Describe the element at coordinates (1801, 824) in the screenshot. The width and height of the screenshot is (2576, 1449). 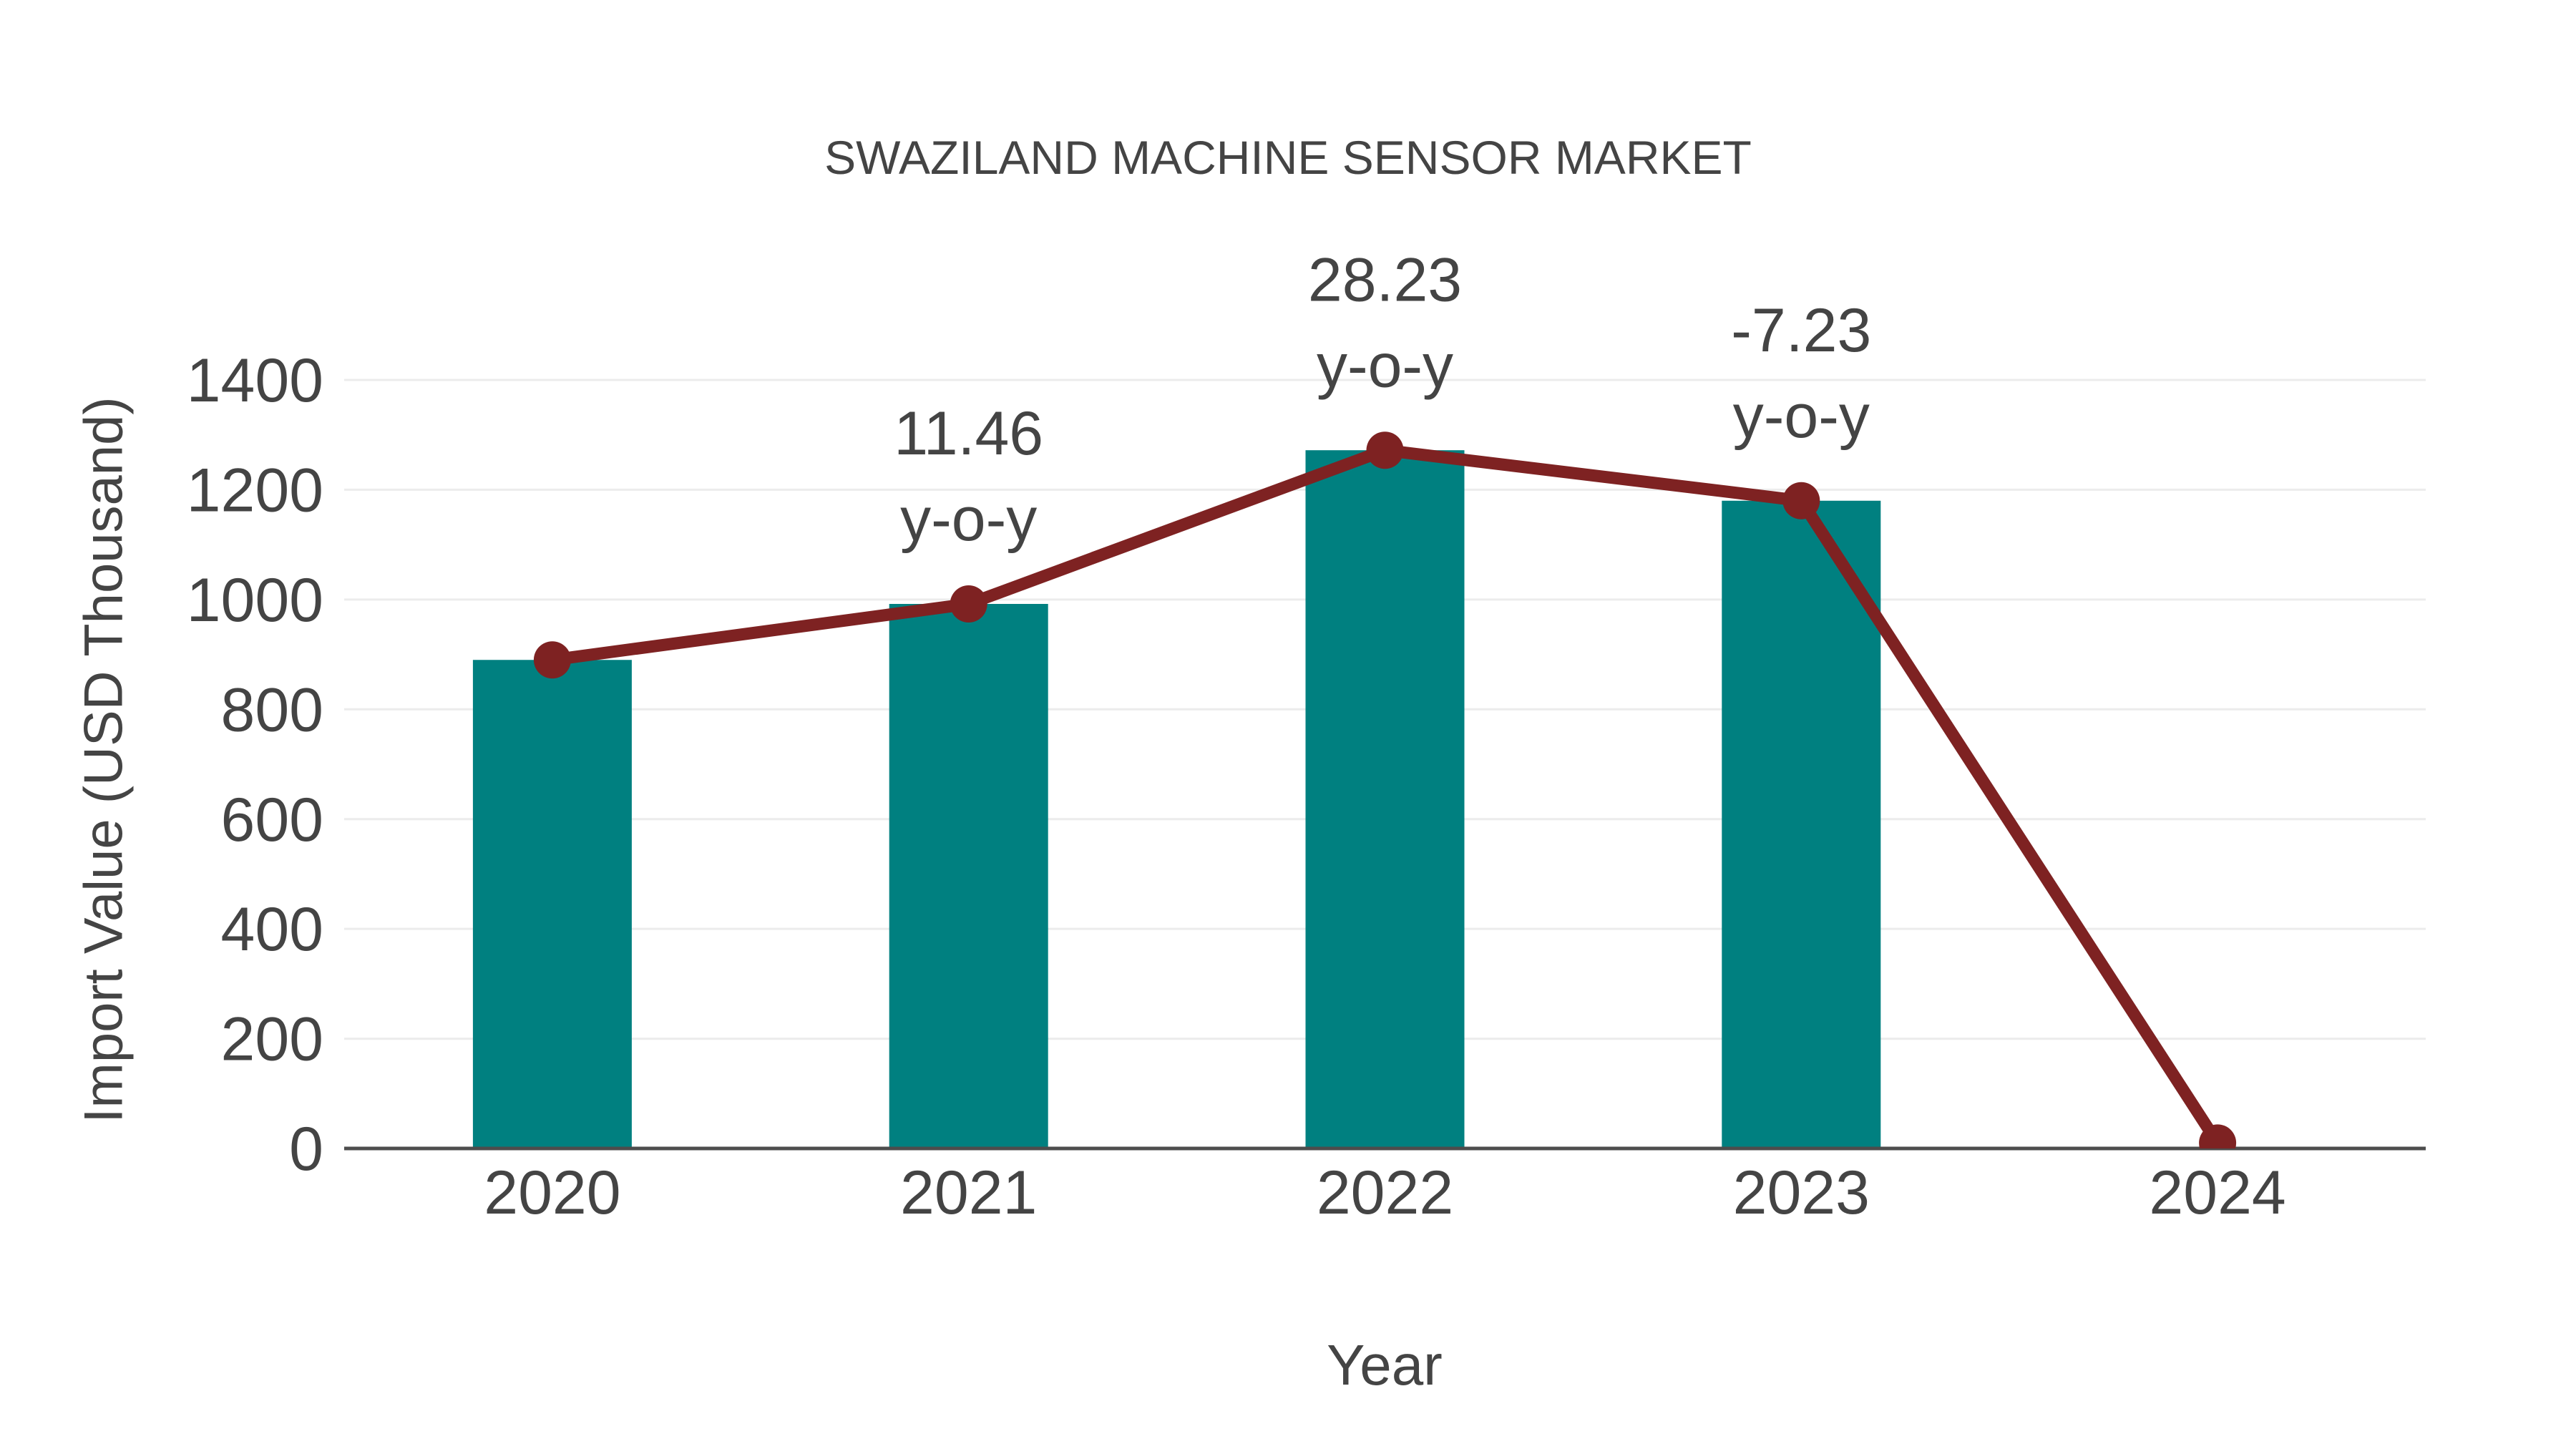
I see `bar-2023` at that location.